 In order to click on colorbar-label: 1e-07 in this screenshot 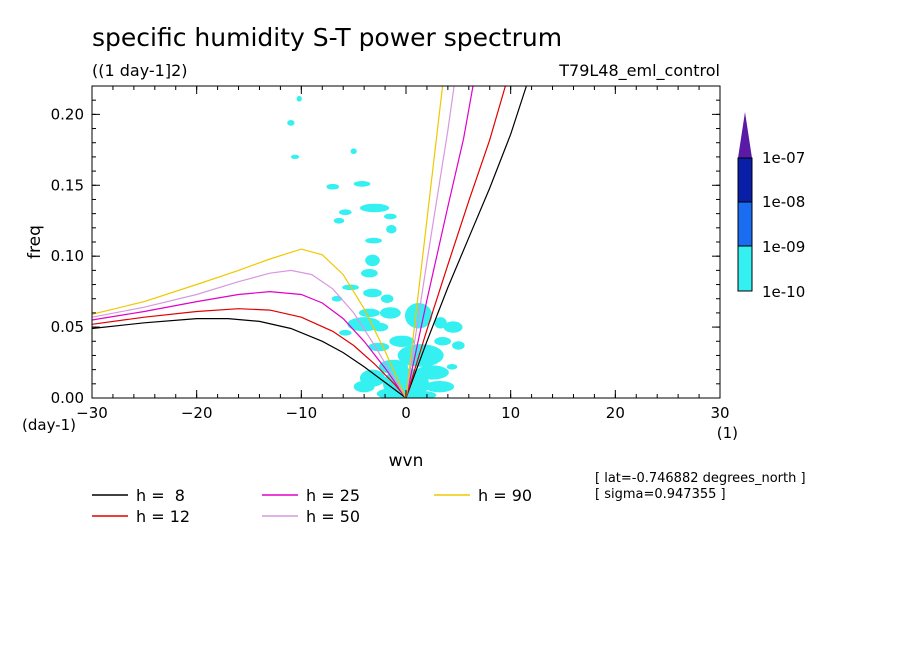, I will do `click(783, 158)`.